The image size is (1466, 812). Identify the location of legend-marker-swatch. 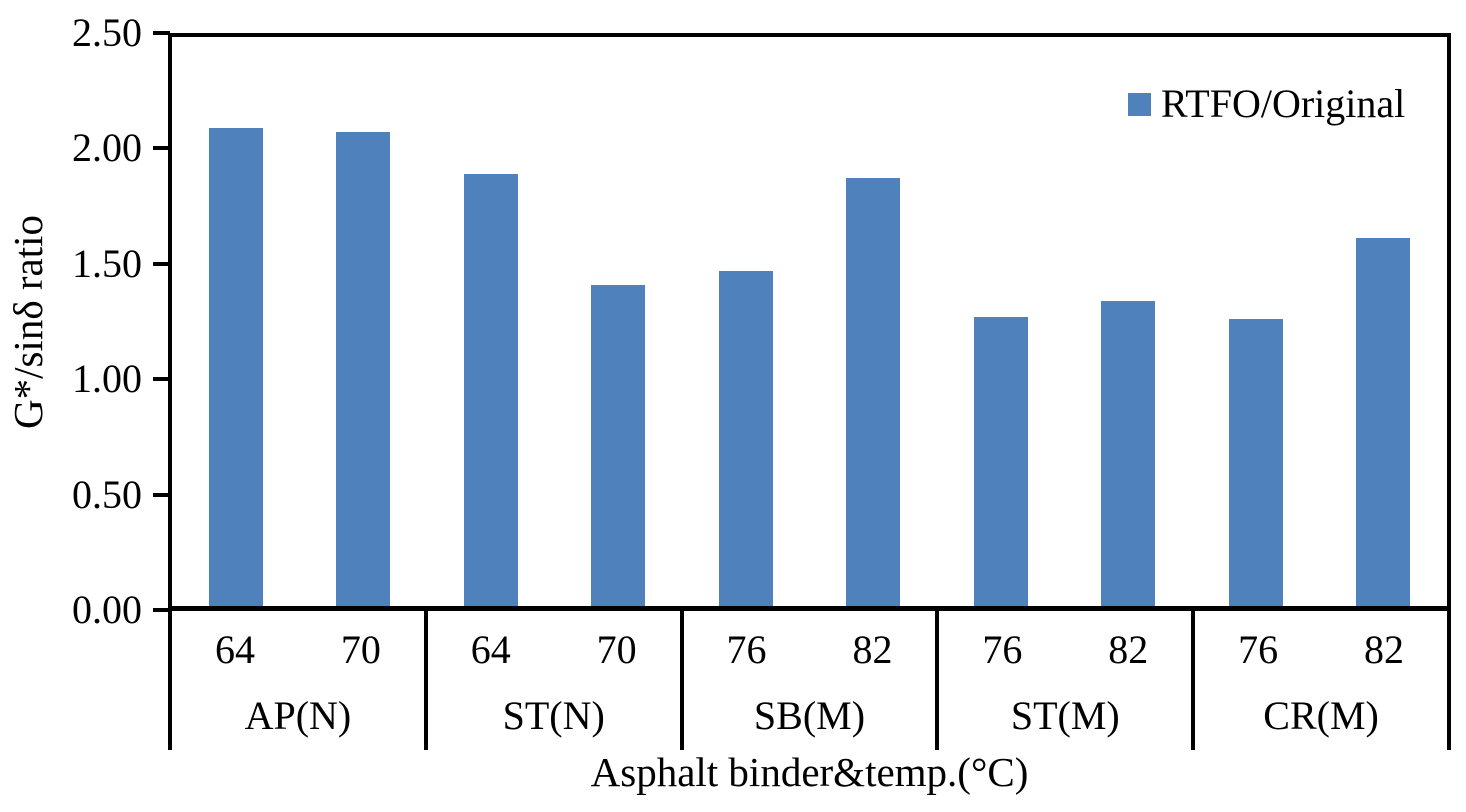
(1139, 104).